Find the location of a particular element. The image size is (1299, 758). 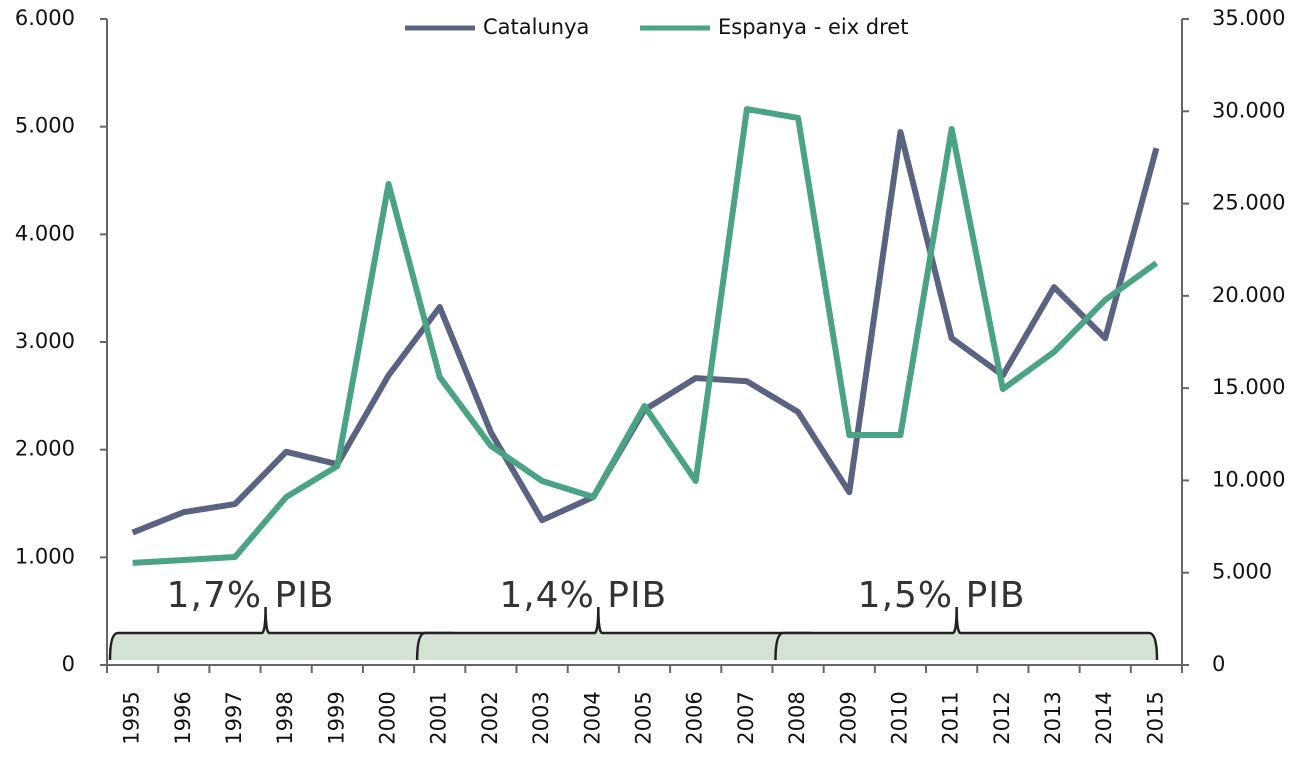

annotation: 1,5% PIB is located at coordinates (942, 595).